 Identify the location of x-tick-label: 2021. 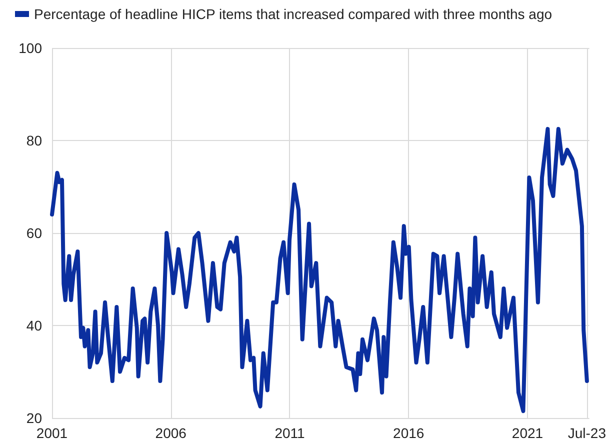
(528, 433).